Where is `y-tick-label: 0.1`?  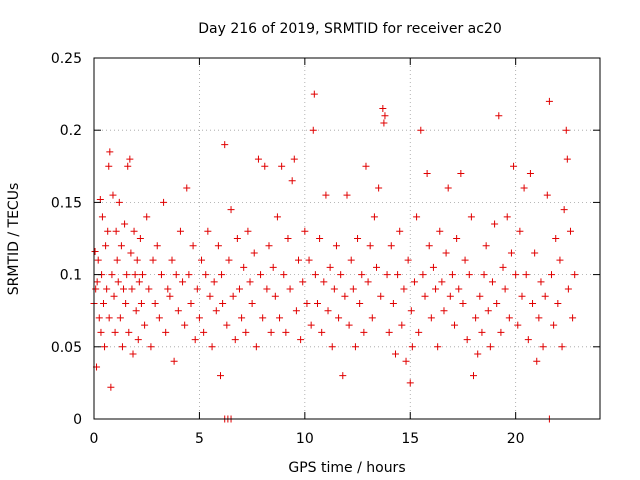 y-tick-label: 0.1 is located at coordinates (71, 276).